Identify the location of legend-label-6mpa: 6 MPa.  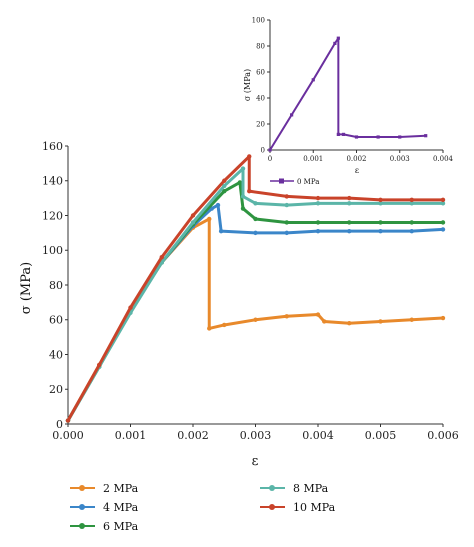
(121, 526).